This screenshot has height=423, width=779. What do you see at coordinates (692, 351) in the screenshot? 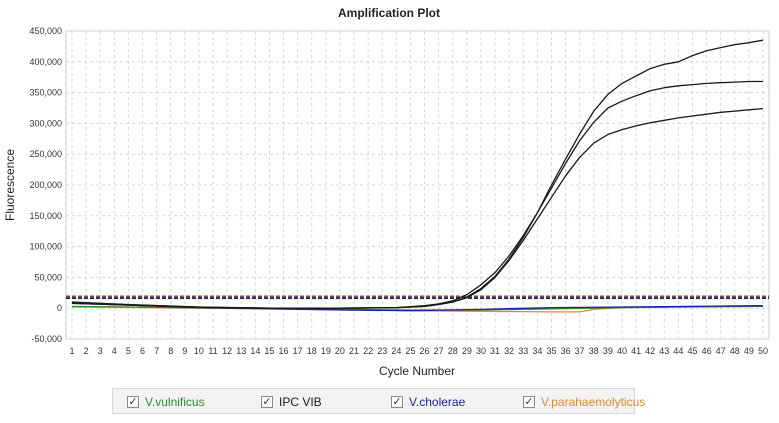
I see `x-tick-label: 45` at bounding box center [692, 351].